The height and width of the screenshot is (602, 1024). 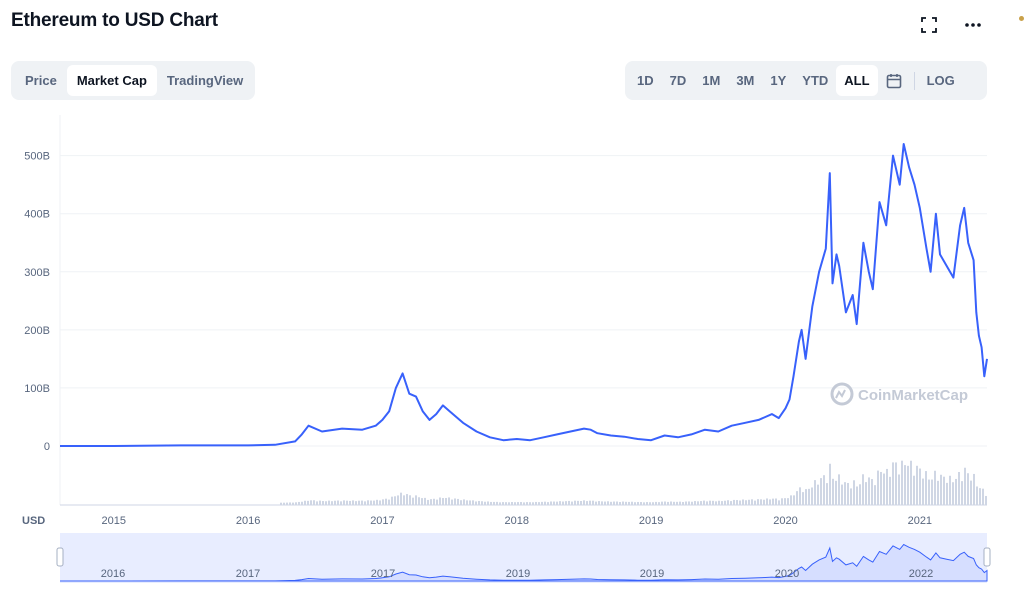 What do you see at coordinates (678, 80) in the screenshot?
I see `range-7d: 7D` at bounding box center [678, 80].